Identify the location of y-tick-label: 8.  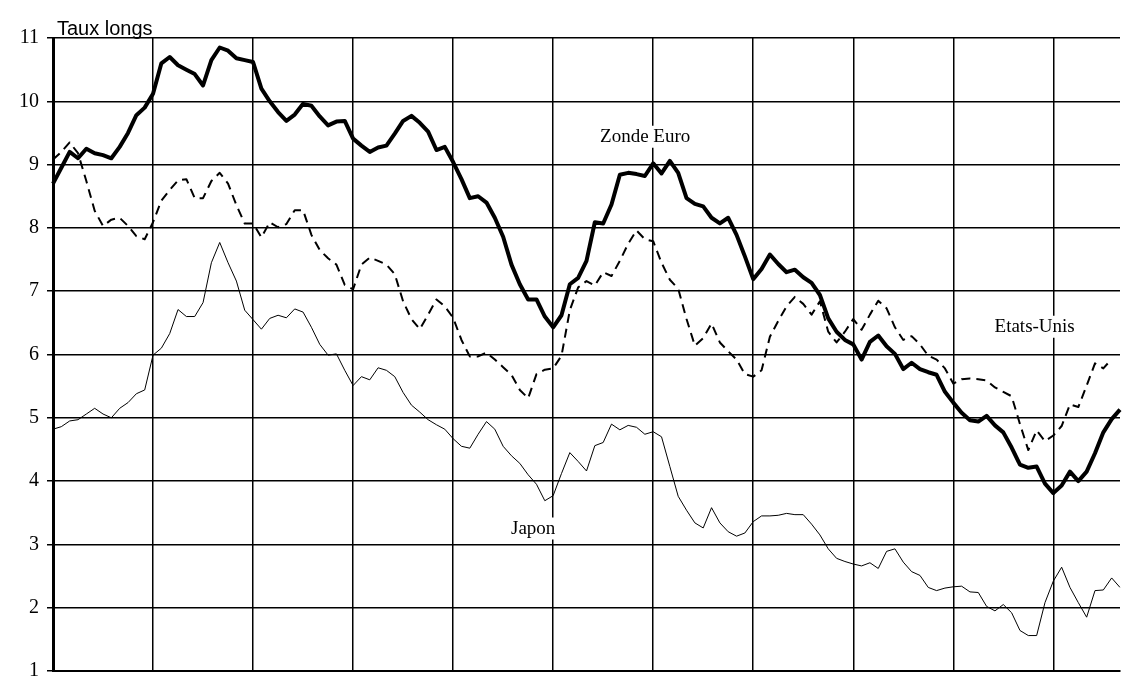
(34, 226).